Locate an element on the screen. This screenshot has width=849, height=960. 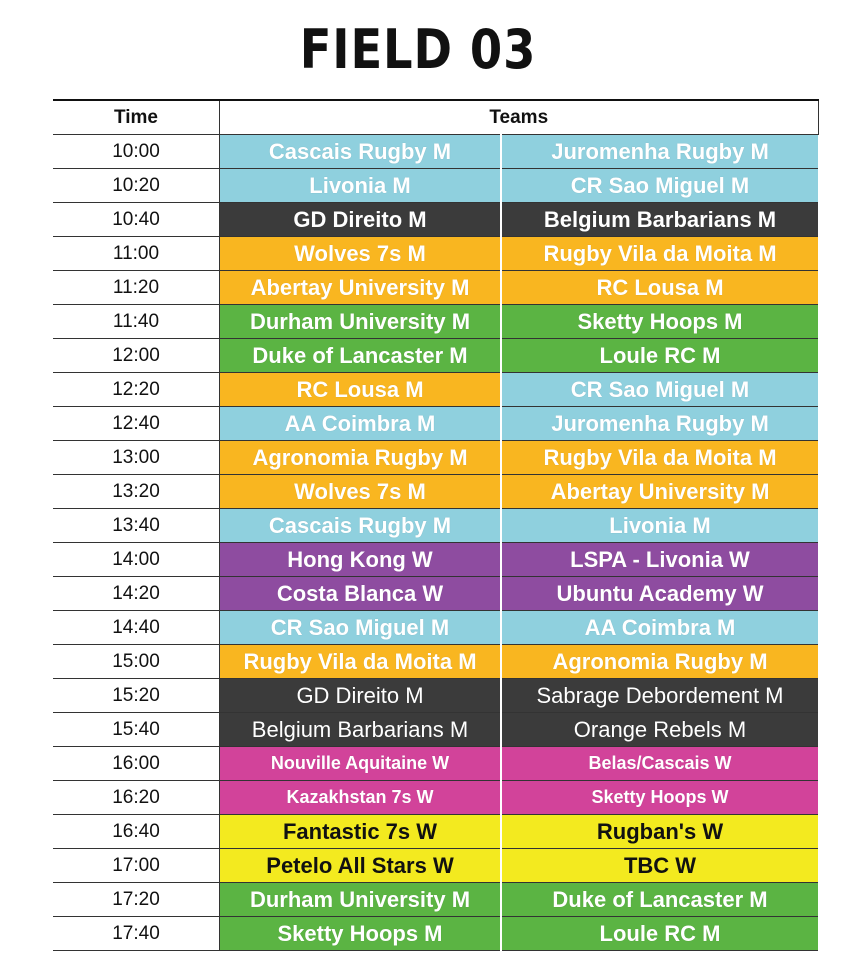
table-row: 11:20 Abertay University M RC Lousa M is located at coordinates (435, 287).